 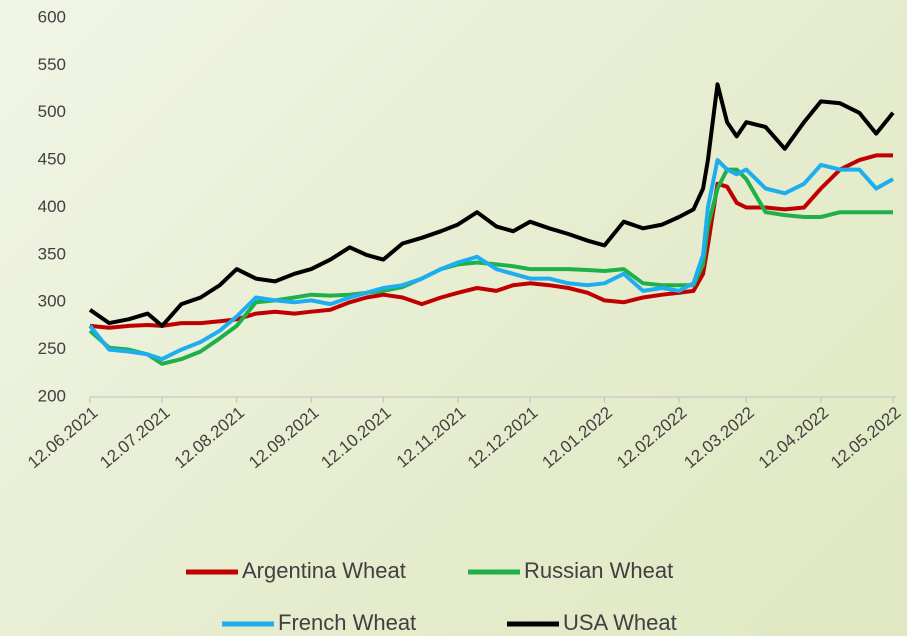 What do you see at coordinates (52, 159) in the screenshot?
I see `y-tick-label: 450` at bounding box center [52, 159].